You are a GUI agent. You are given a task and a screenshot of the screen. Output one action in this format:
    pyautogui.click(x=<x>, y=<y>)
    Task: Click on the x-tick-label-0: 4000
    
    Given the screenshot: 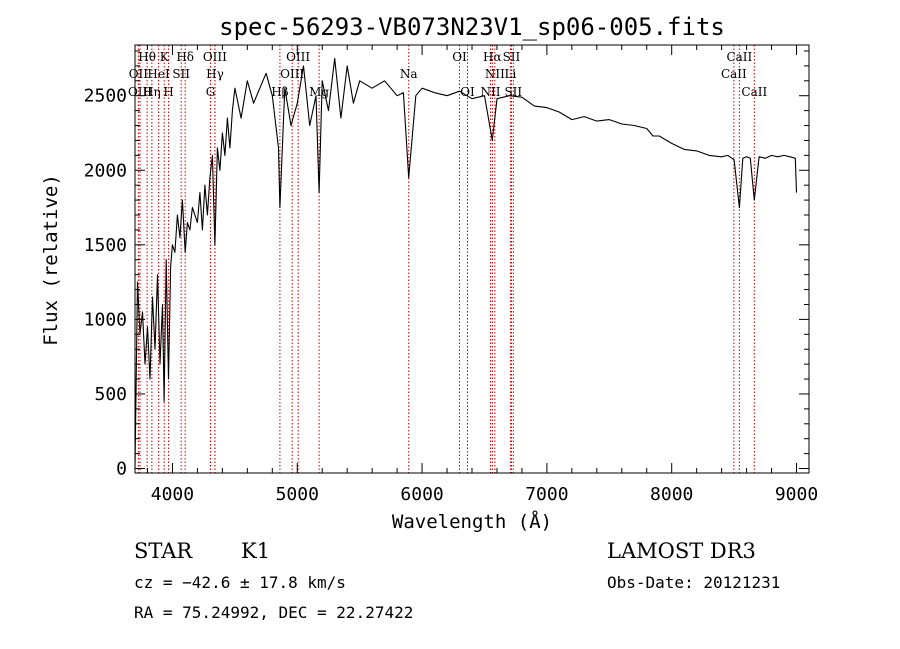 What is the action you would take?
    pyautogui.click(x=172, y=494)
    